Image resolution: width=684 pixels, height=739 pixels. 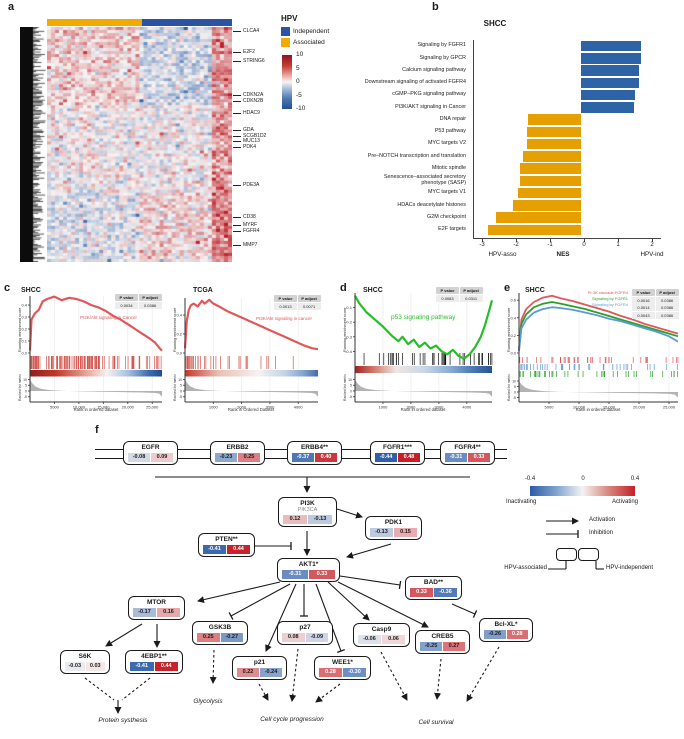 What do you see at coordinates (447, 298) in the screenshot?
I see `pvalue: 0.0083` at bounding box center [447, 298].